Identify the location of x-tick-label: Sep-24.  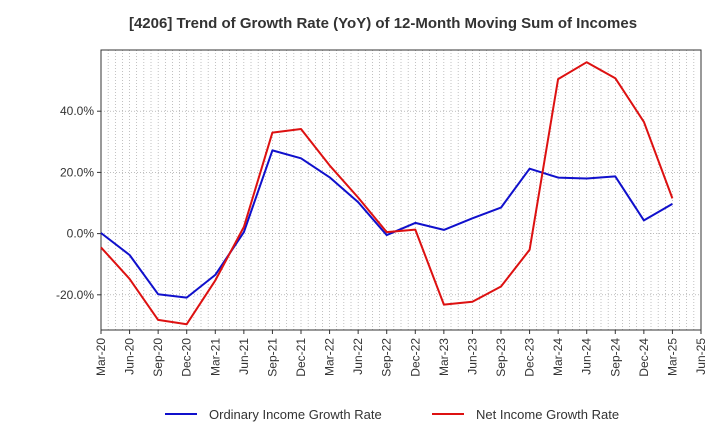
(615, 357).